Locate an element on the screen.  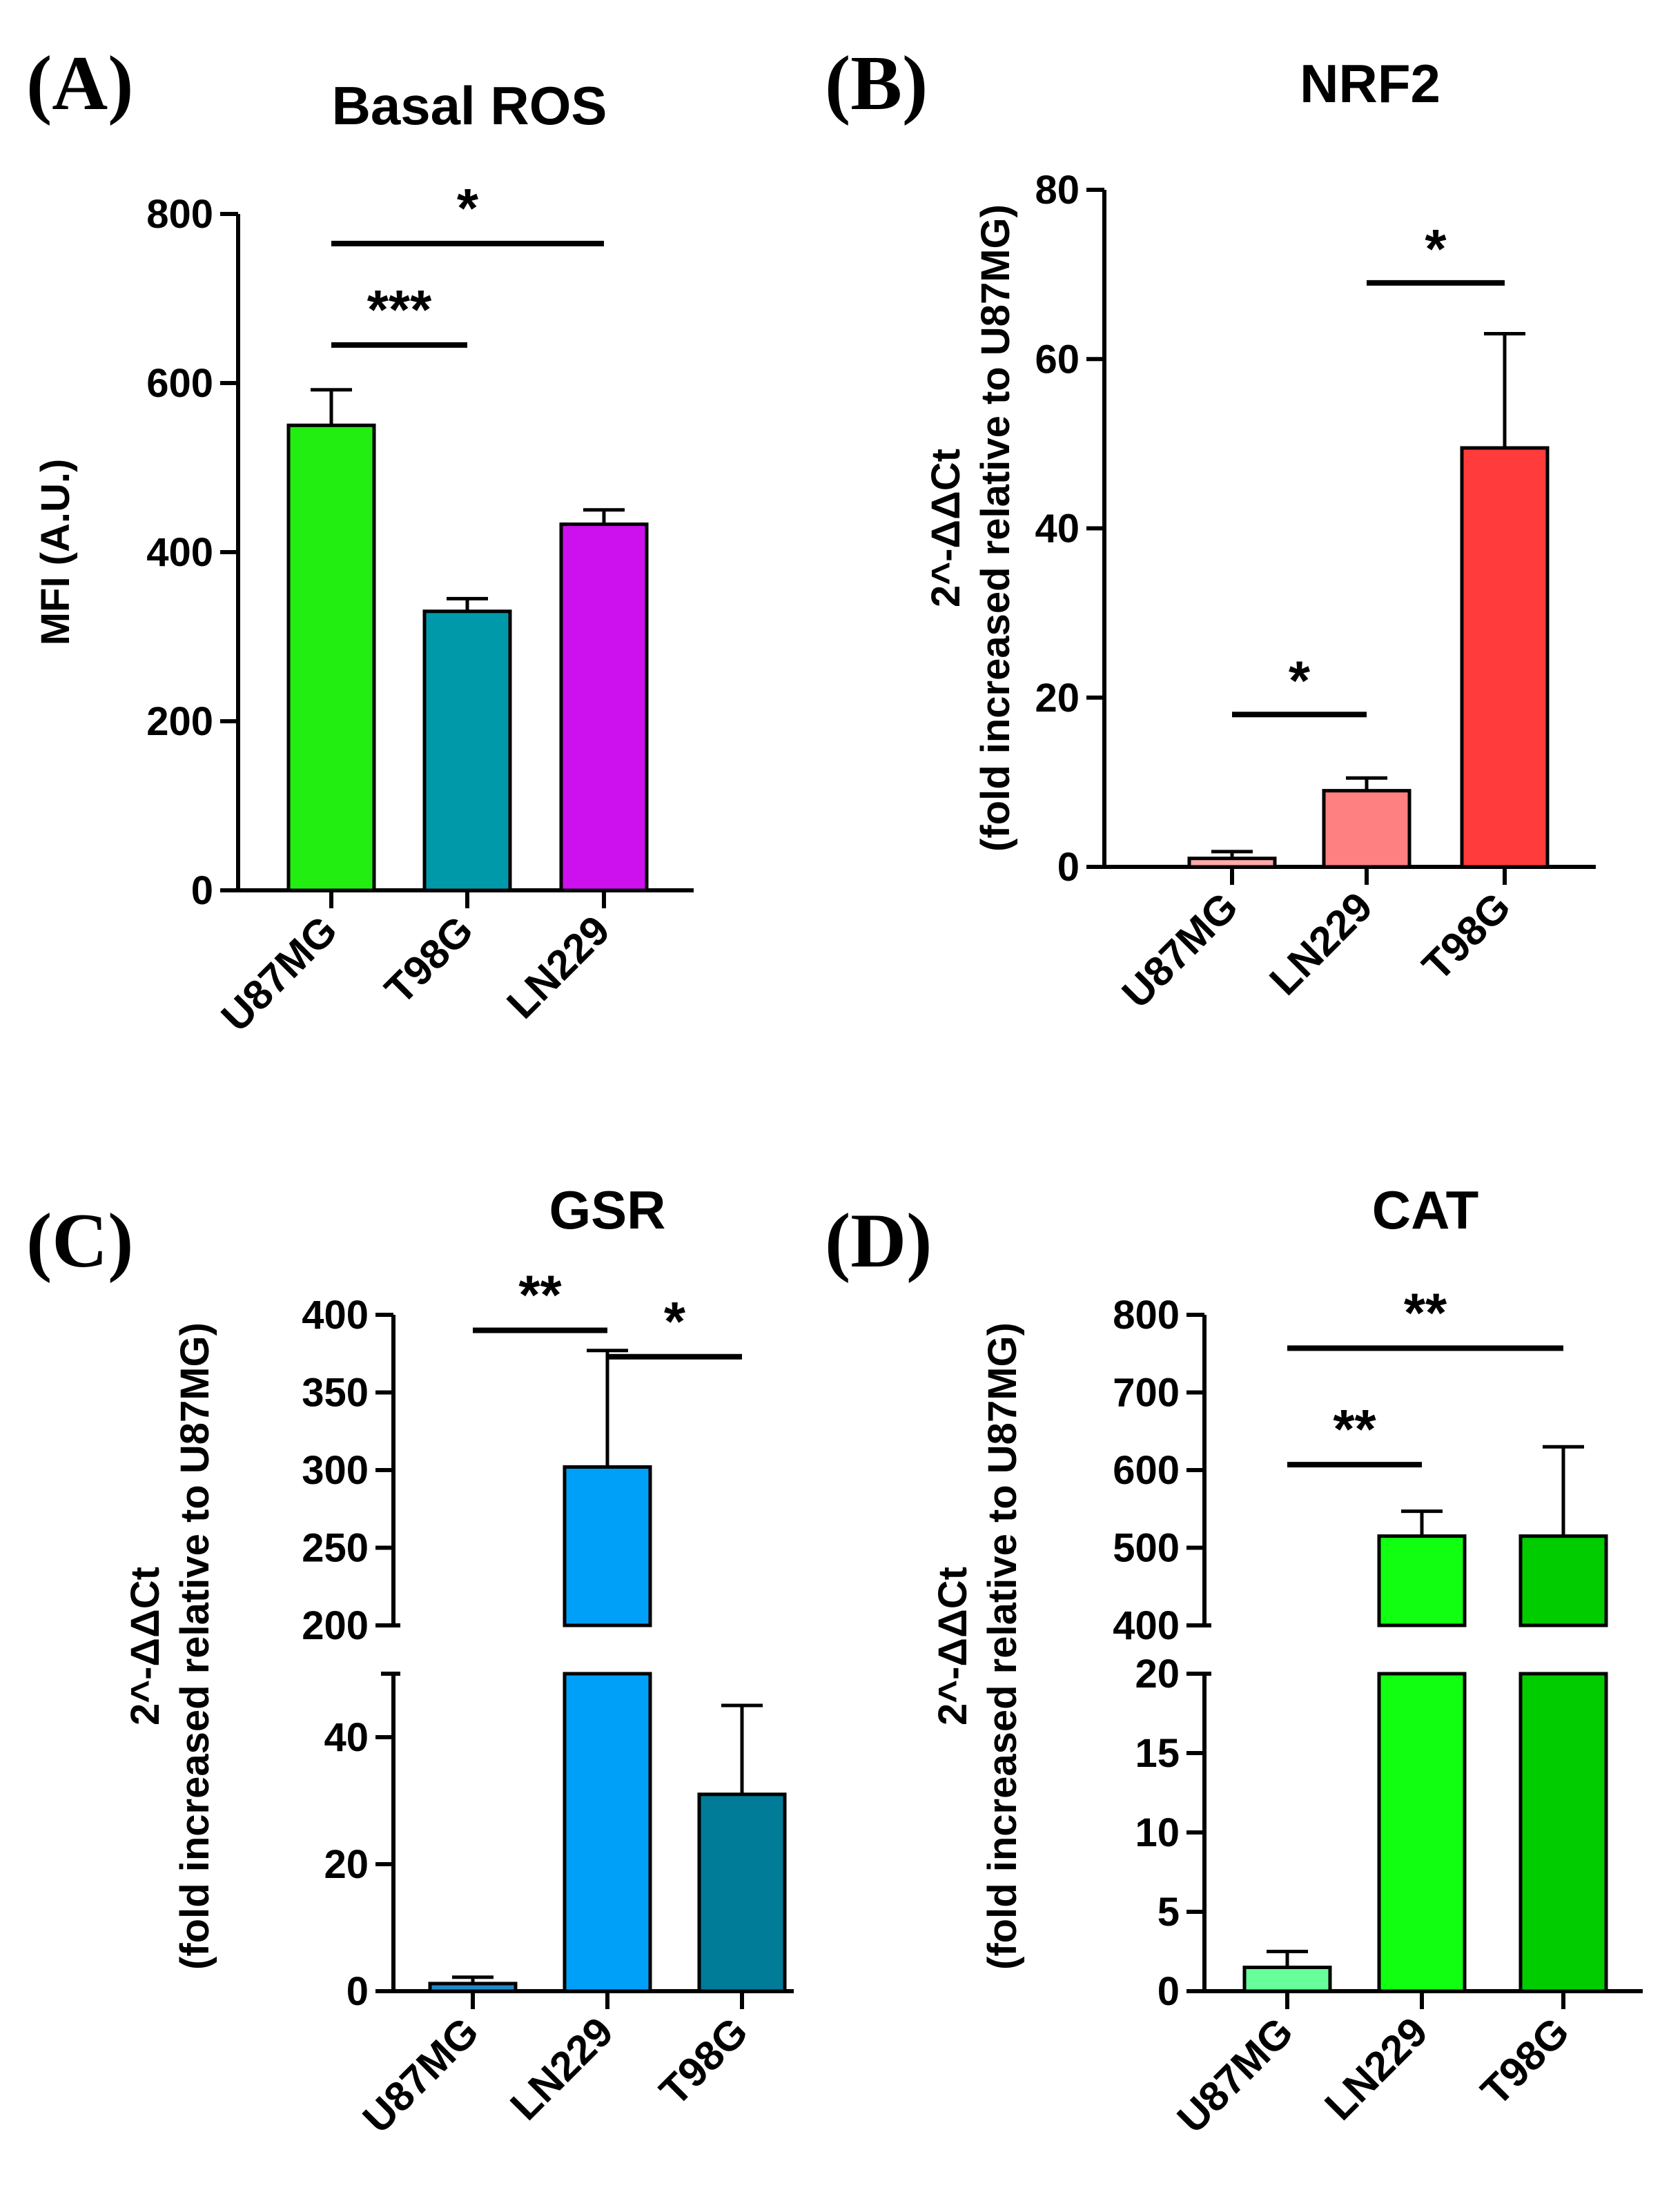
chart-title: NRF2 is located at coordinates (1370, 83).